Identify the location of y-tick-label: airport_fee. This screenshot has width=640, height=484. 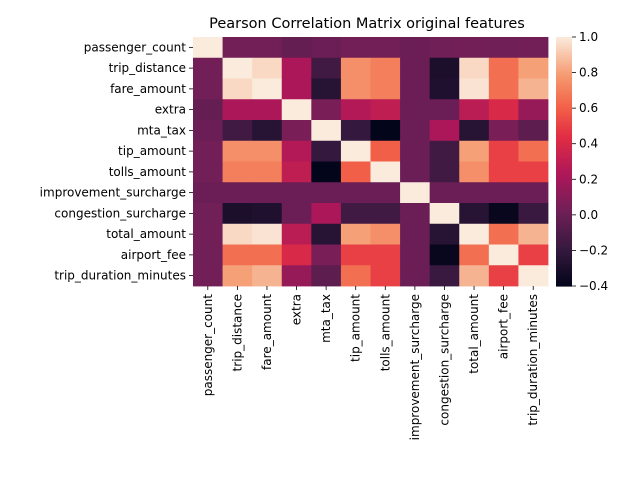
(153, 255).